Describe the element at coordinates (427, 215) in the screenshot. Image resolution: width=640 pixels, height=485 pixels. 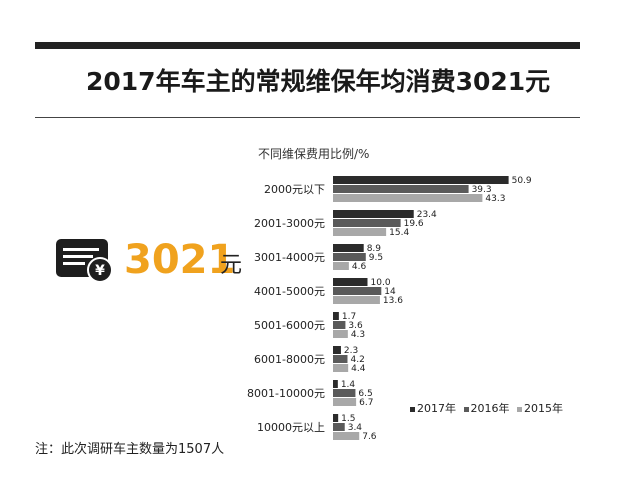
I see `data-label-2017-2001-3000: 23.4` at that location.